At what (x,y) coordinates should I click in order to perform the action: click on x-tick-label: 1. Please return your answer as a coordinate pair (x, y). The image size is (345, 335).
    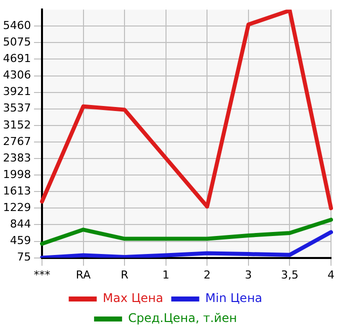
    Looking at the image, I should click on (166, 275).